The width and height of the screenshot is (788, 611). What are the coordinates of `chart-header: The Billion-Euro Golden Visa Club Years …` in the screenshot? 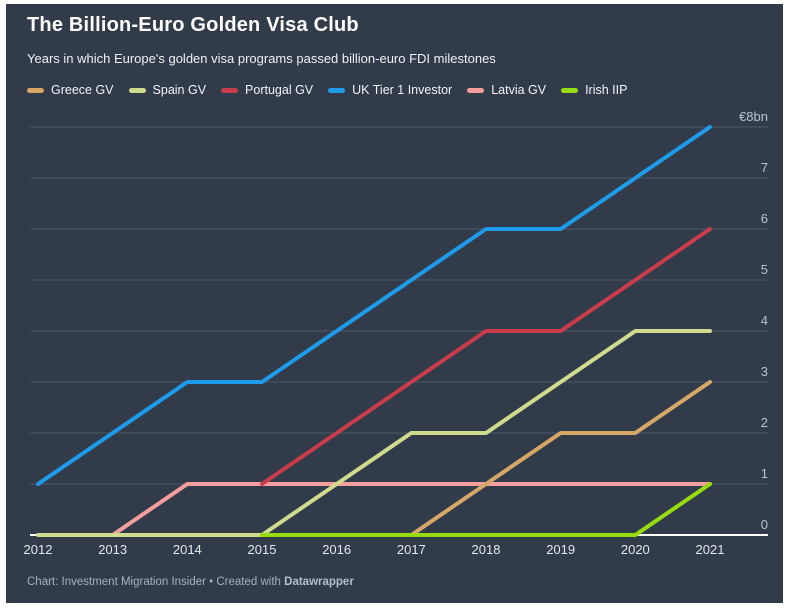 It's located at (394, 35).